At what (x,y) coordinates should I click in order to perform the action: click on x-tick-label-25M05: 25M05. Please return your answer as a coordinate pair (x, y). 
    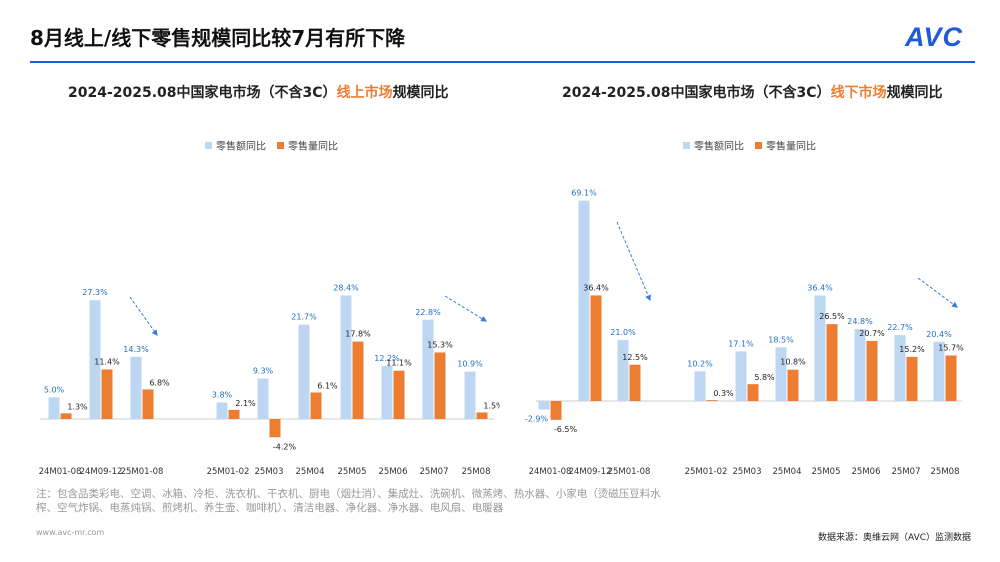
    Looking at the image, I should click on (826, 472).